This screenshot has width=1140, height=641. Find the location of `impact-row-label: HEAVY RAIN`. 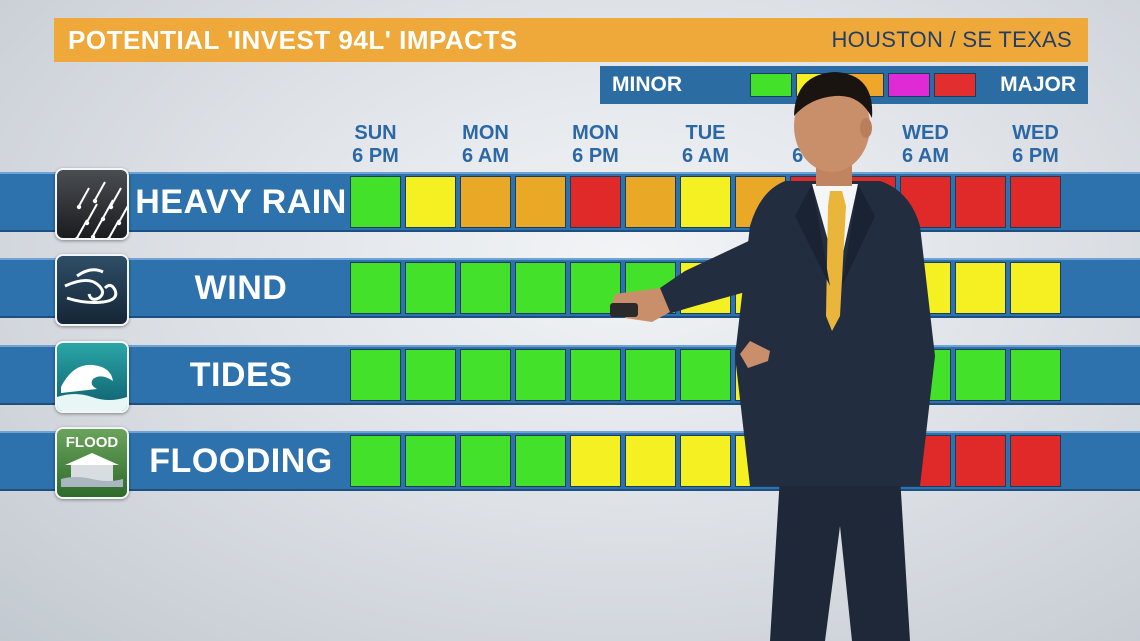

impact-row-label: HEAVY RAIN is located at coordinates (241, 201).